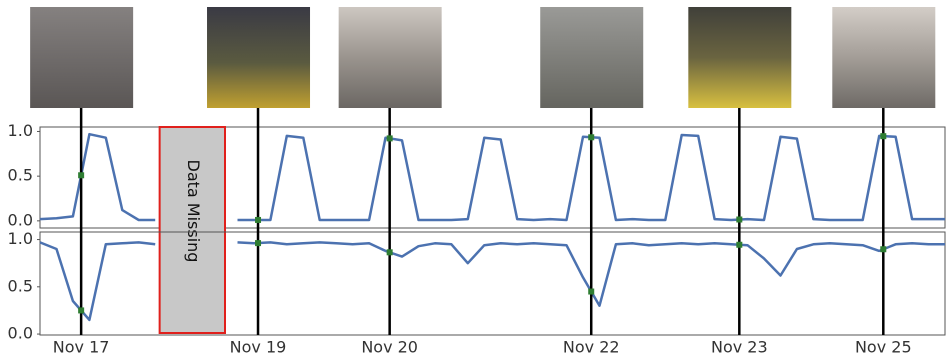  Describe the element at coordinates (739, 347) in the screenshot. I see `x-tick-label: Nov 23` at that location.